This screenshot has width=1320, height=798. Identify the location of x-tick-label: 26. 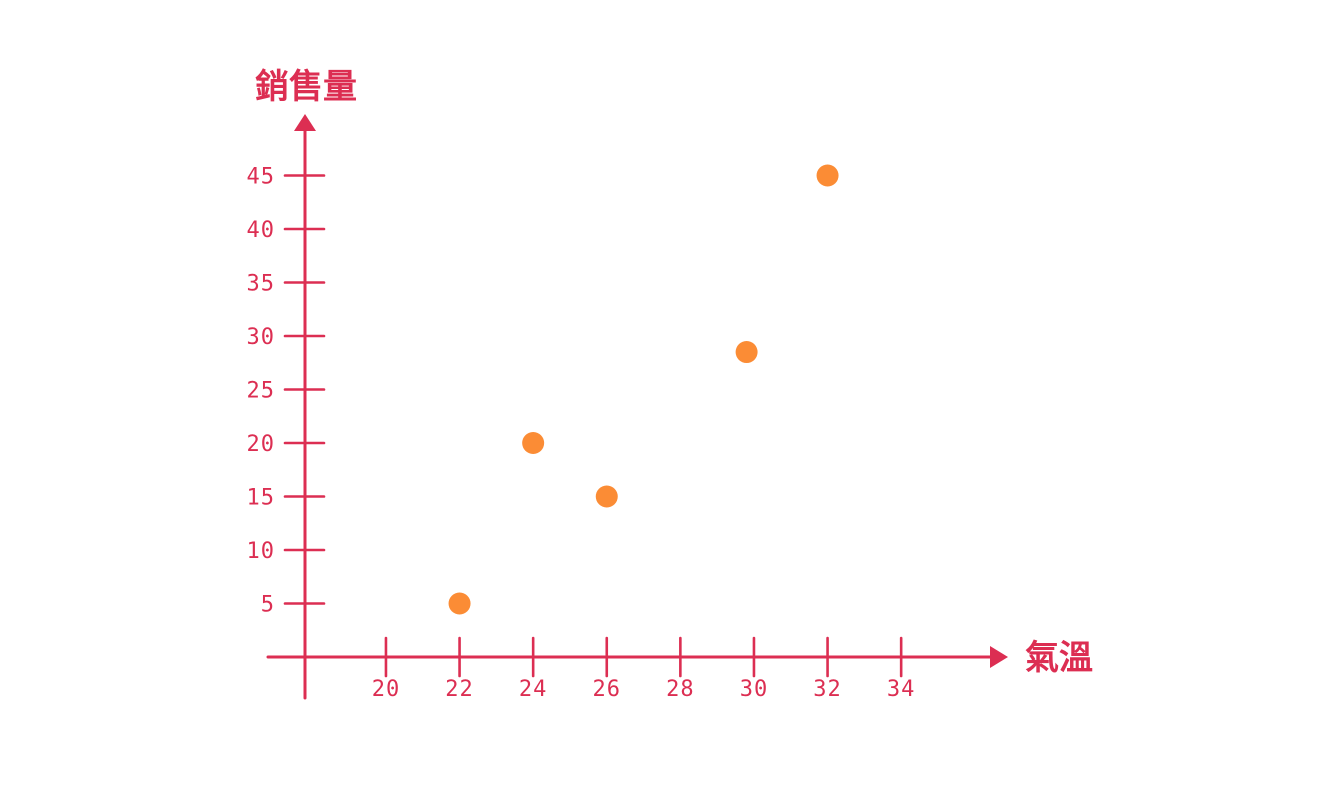
(607, 689).